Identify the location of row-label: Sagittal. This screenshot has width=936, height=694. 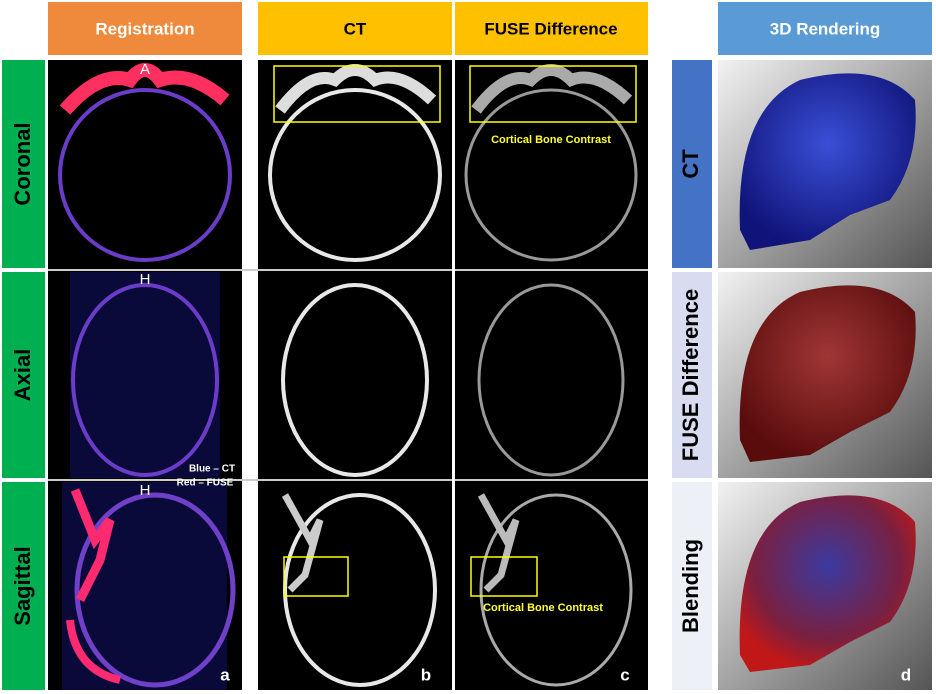
(22, 585).